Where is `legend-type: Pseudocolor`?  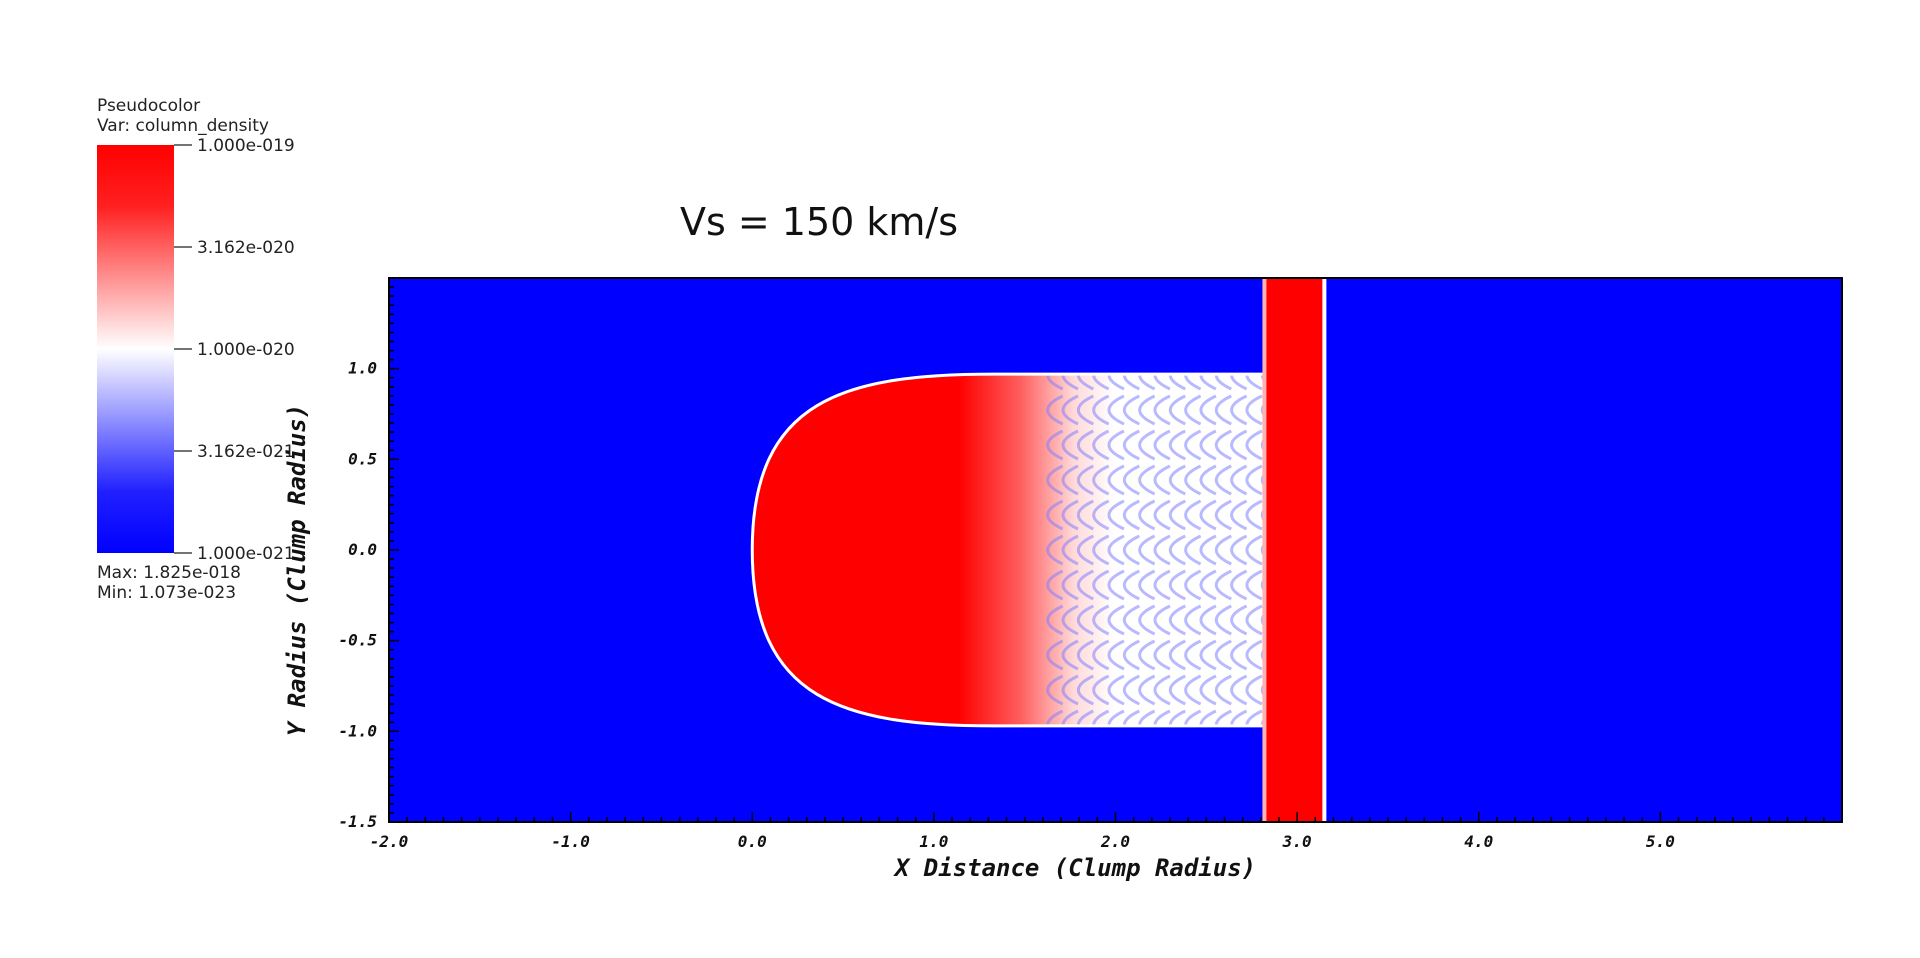
legend-type: Pseudocolor is located at coordinates (148, 106).